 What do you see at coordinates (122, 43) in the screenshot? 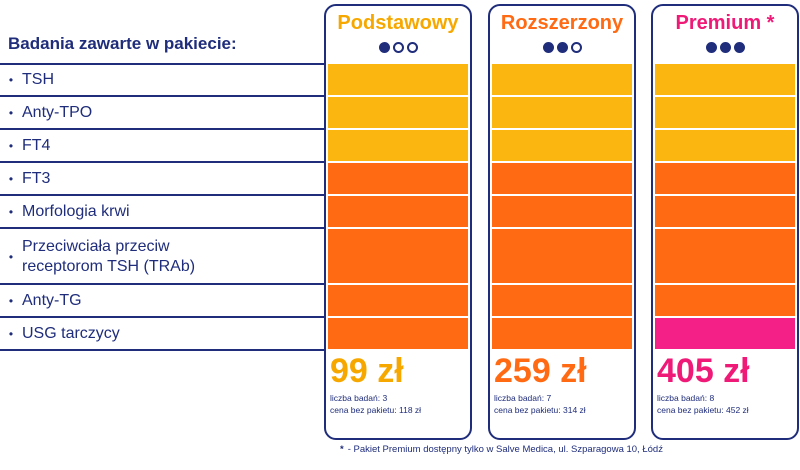
I see `tests-header: Badania zawarte w pakiecie:` at bounding box center [122, 43].